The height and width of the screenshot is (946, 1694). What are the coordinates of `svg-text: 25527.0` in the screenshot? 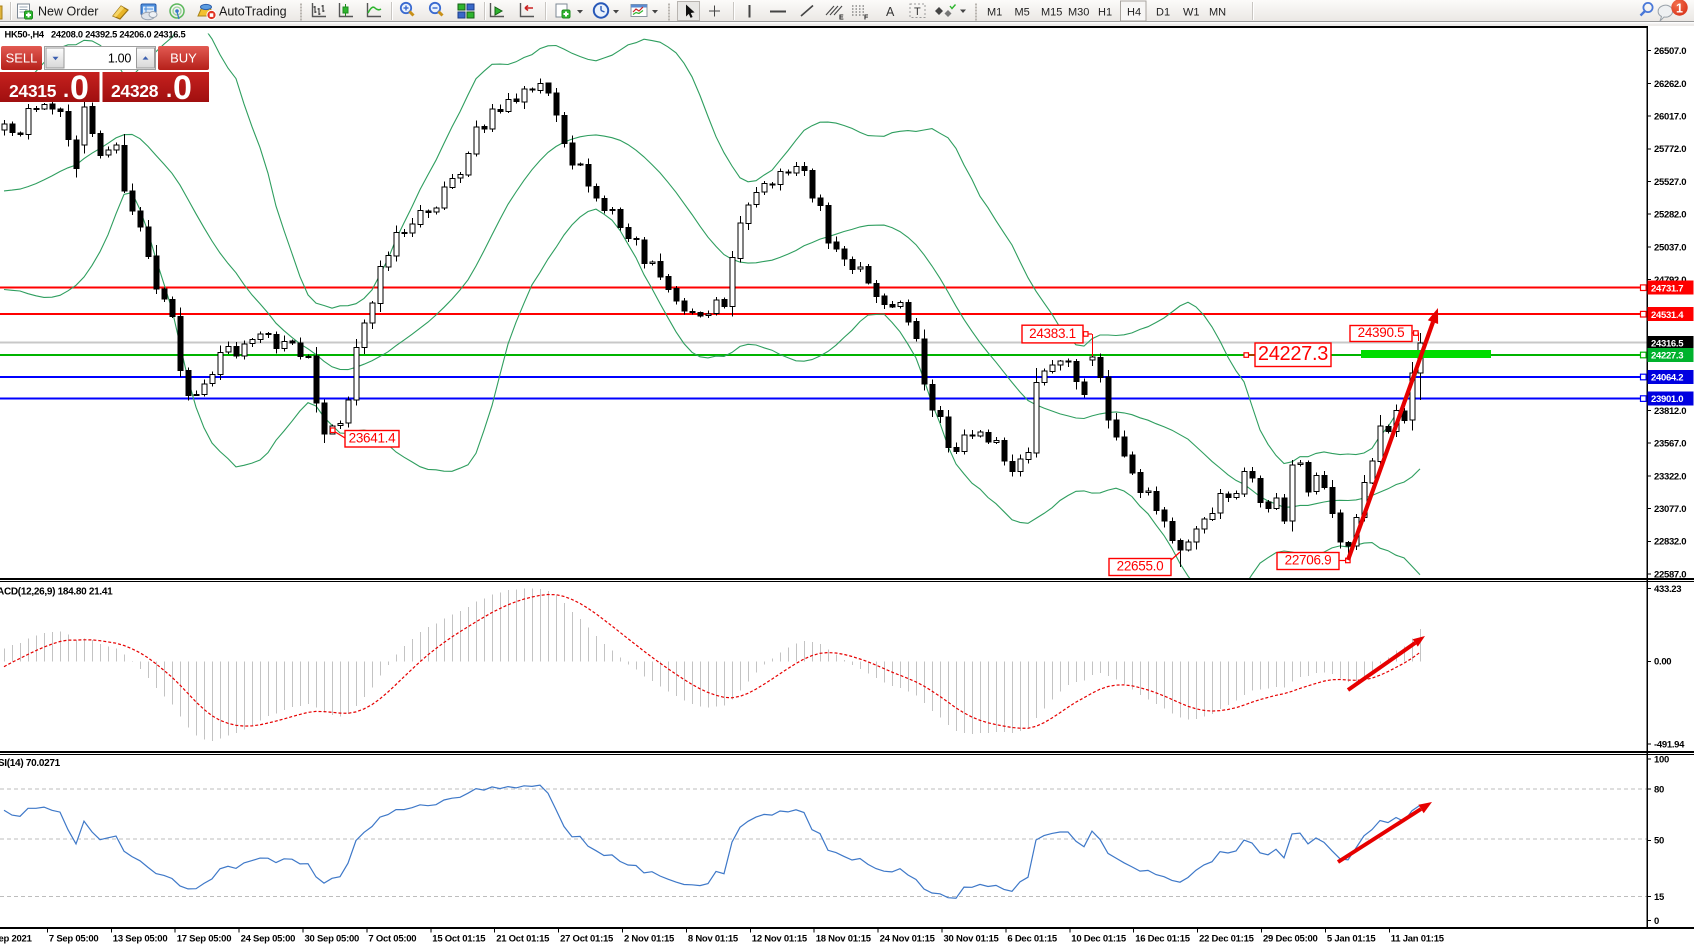 It's located at (1670, 182).